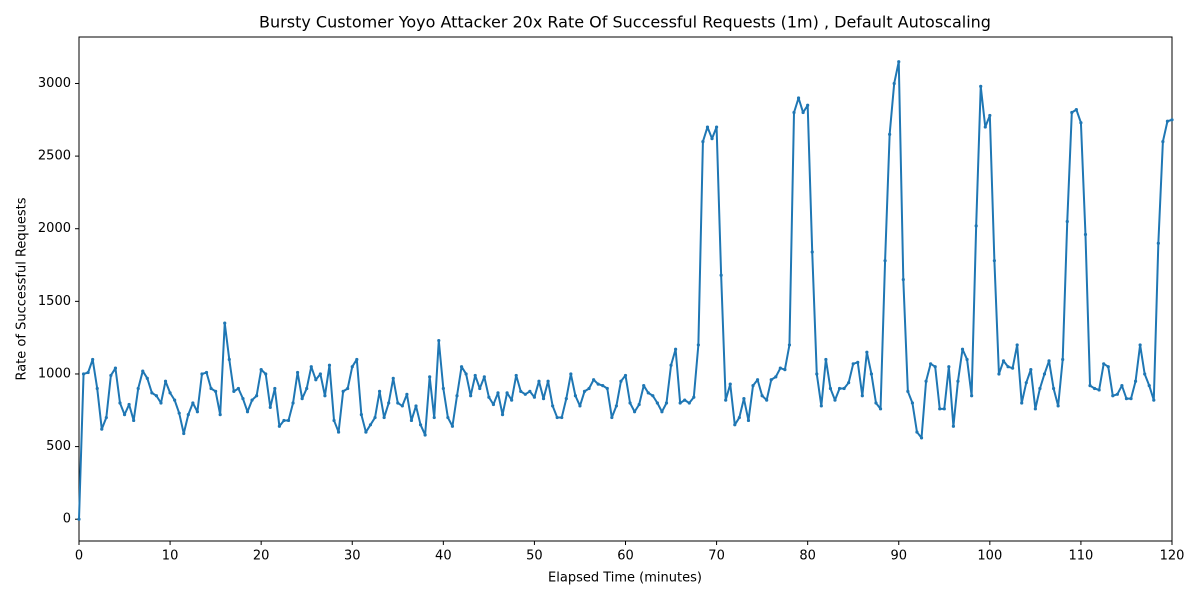 Image resolution: width=1200 pixels, height=600 pixels. I want to click on y-tick-label: 3000, so click(54, 83).